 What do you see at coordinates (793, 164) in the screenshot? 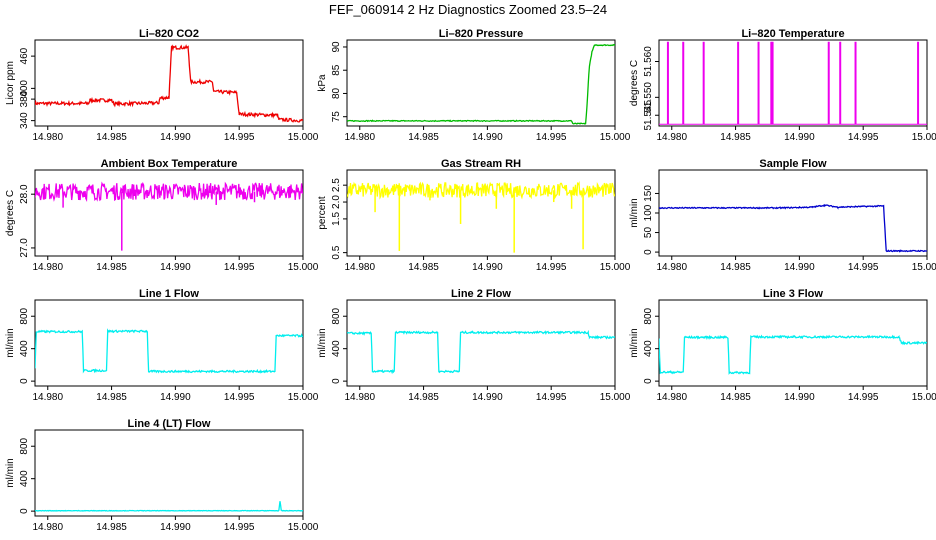
I see `panel-title: Sample Flow` at bounding box center [793, 164].